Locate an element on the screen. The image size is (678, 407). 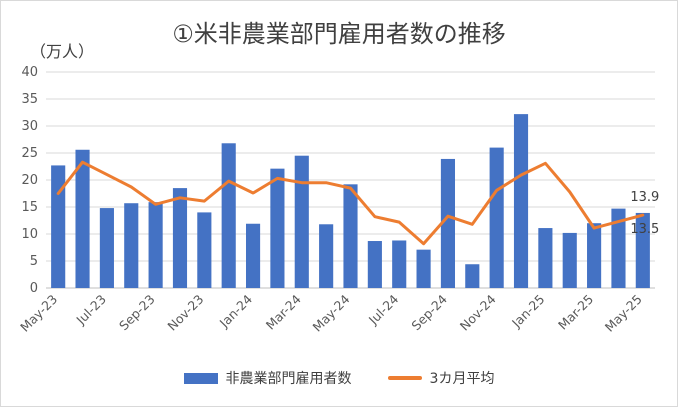
x-tick-label: Sep-23 is located at coordinates (137, 313).